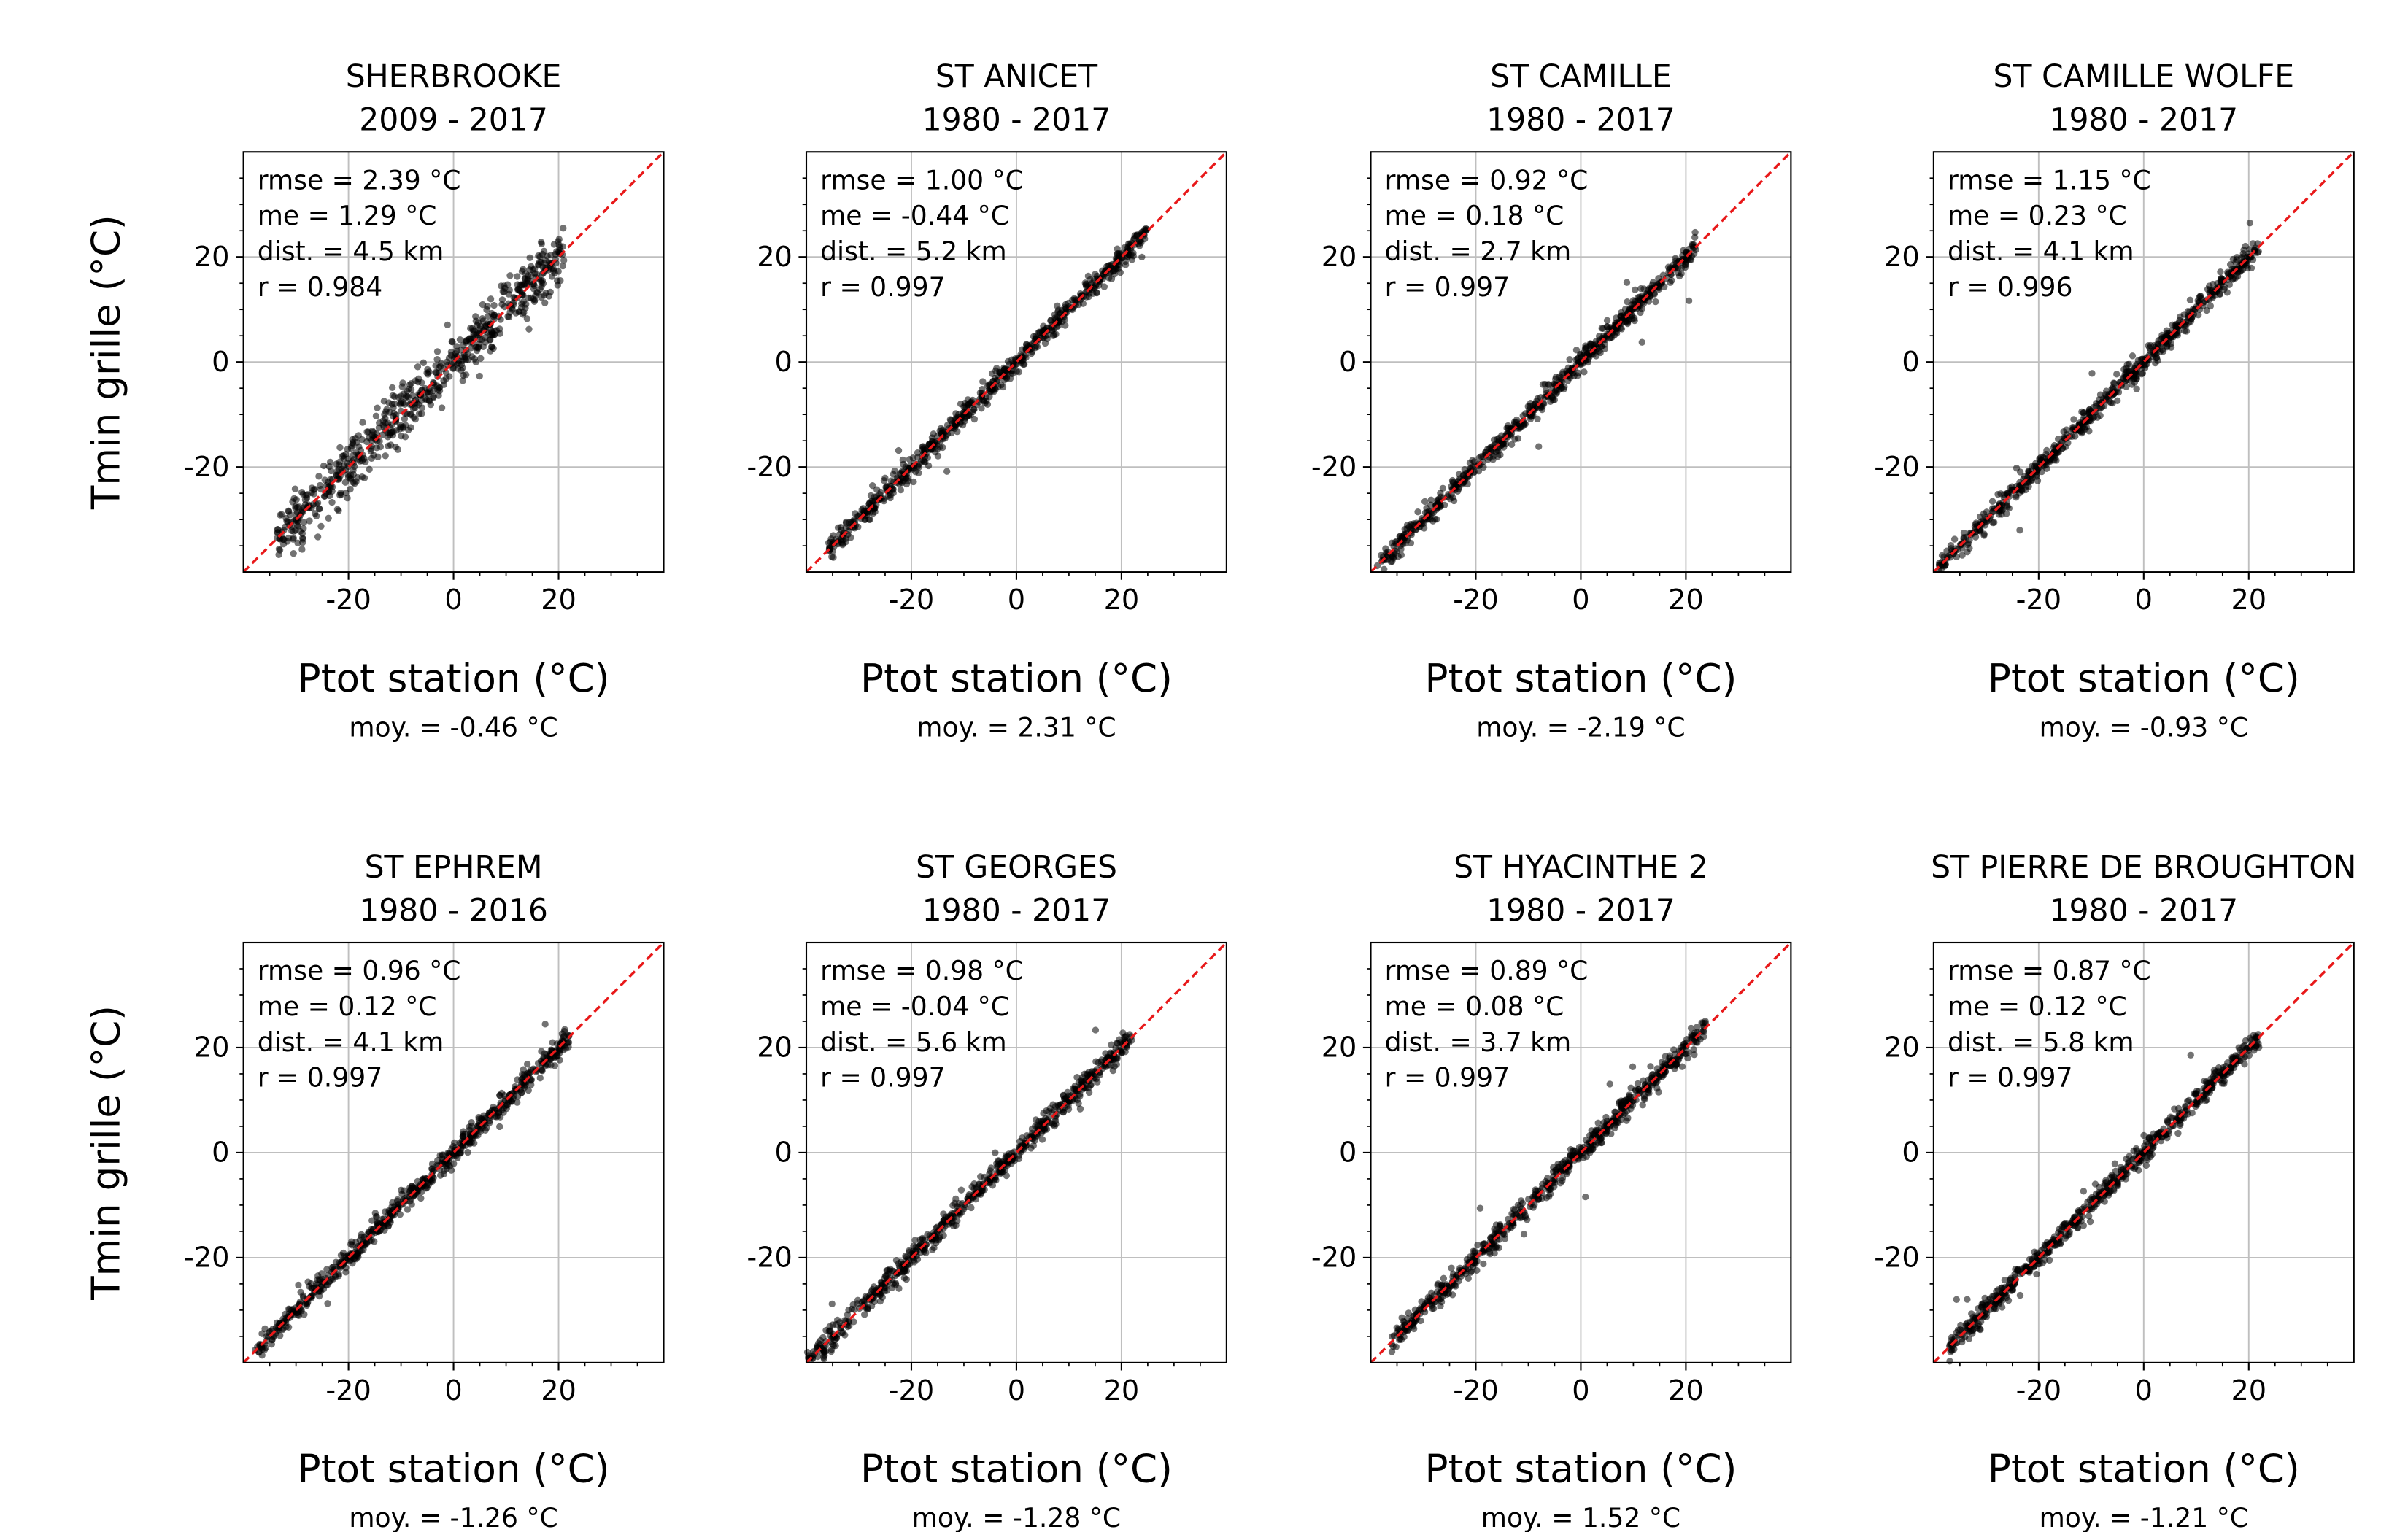 The width and height of the screenshot is (2408, 1532). What do you see at coordinates (453, 727) in the screenshot?
I see `mean-label: moy. = -0.46 °C` at bounding box center [453, 727].